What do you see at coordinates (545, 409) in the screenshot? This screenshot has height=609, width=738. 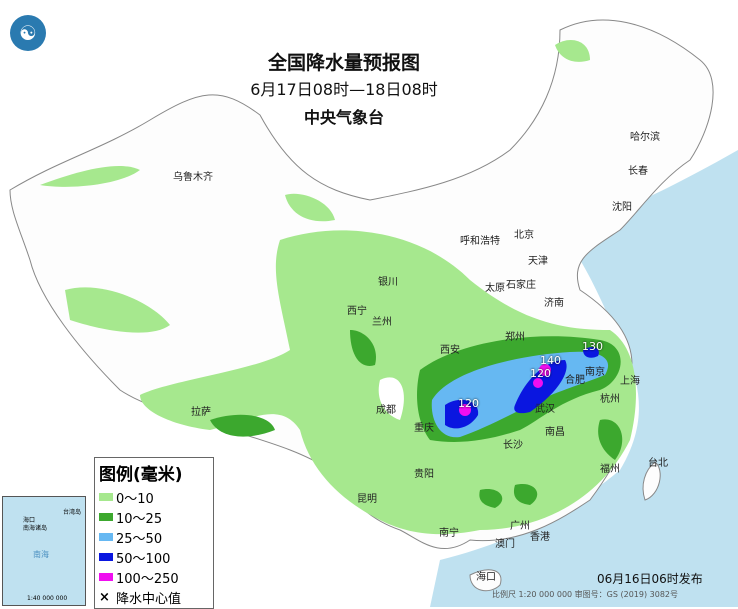 I see `city-label: 武汉` at bounding box center [545, 409].